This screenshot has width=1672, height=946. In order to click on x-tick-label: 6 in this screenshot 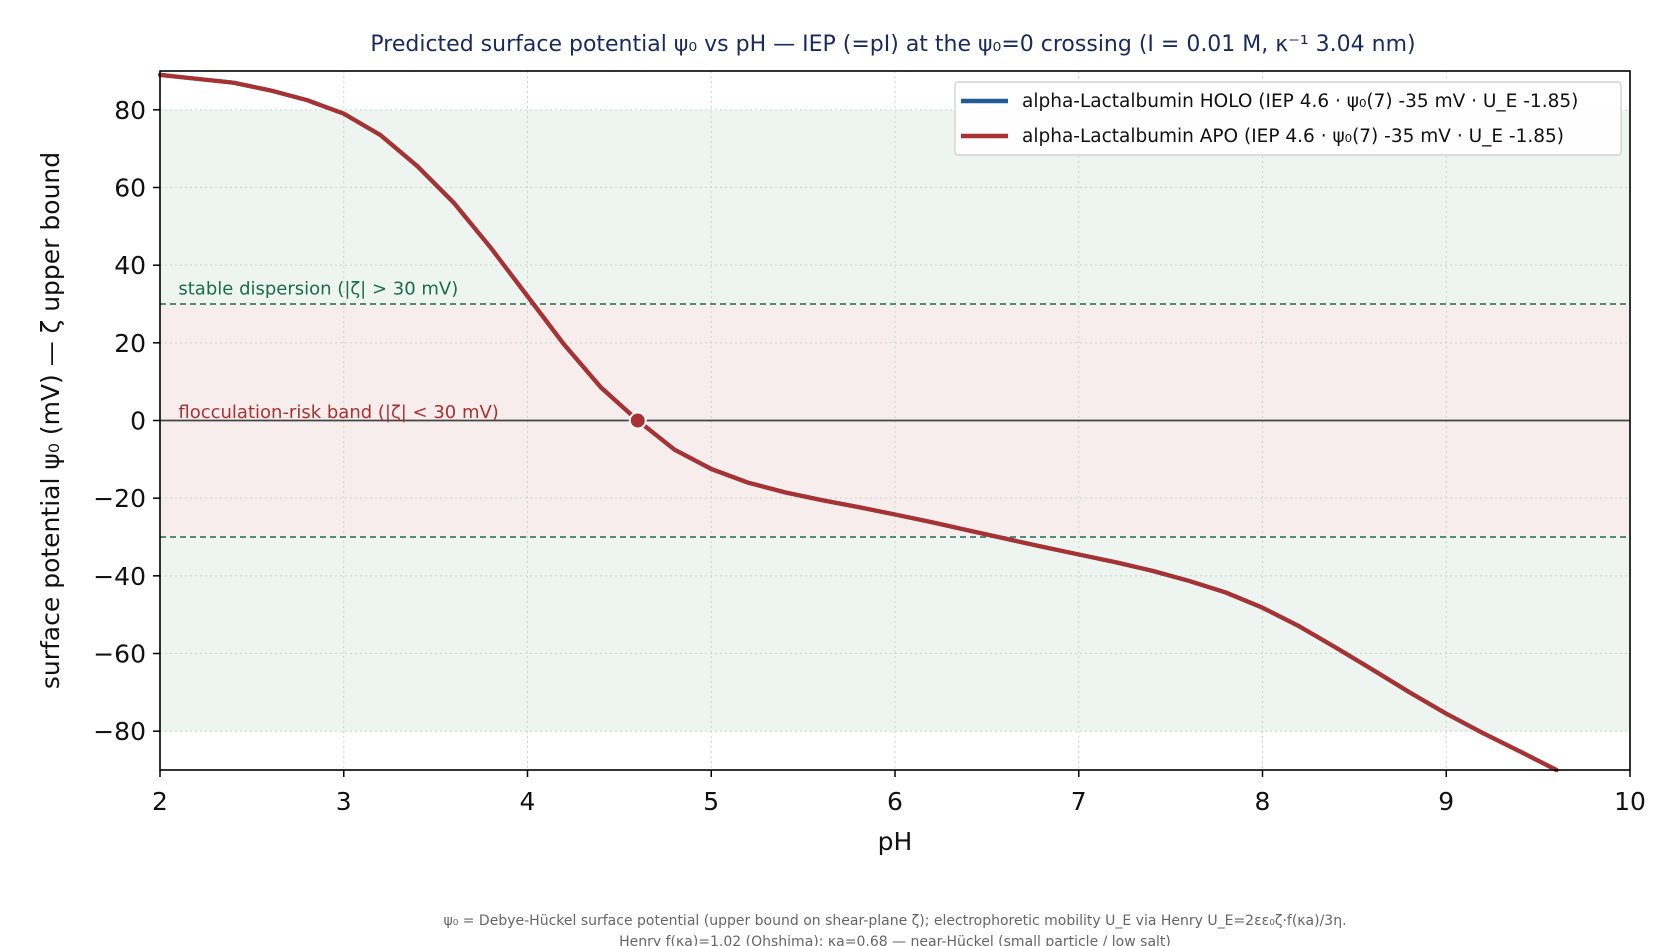, I will do `click(895, 801)`.